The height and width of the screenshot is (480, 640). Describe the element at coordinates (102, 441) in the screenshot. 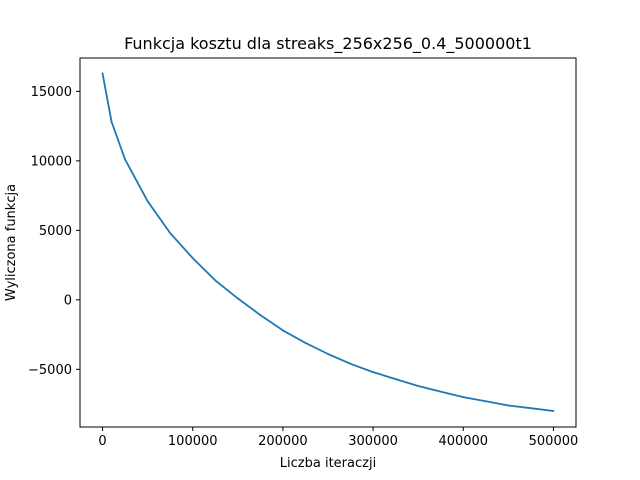

I see `x-tick-label: 0` at that location.